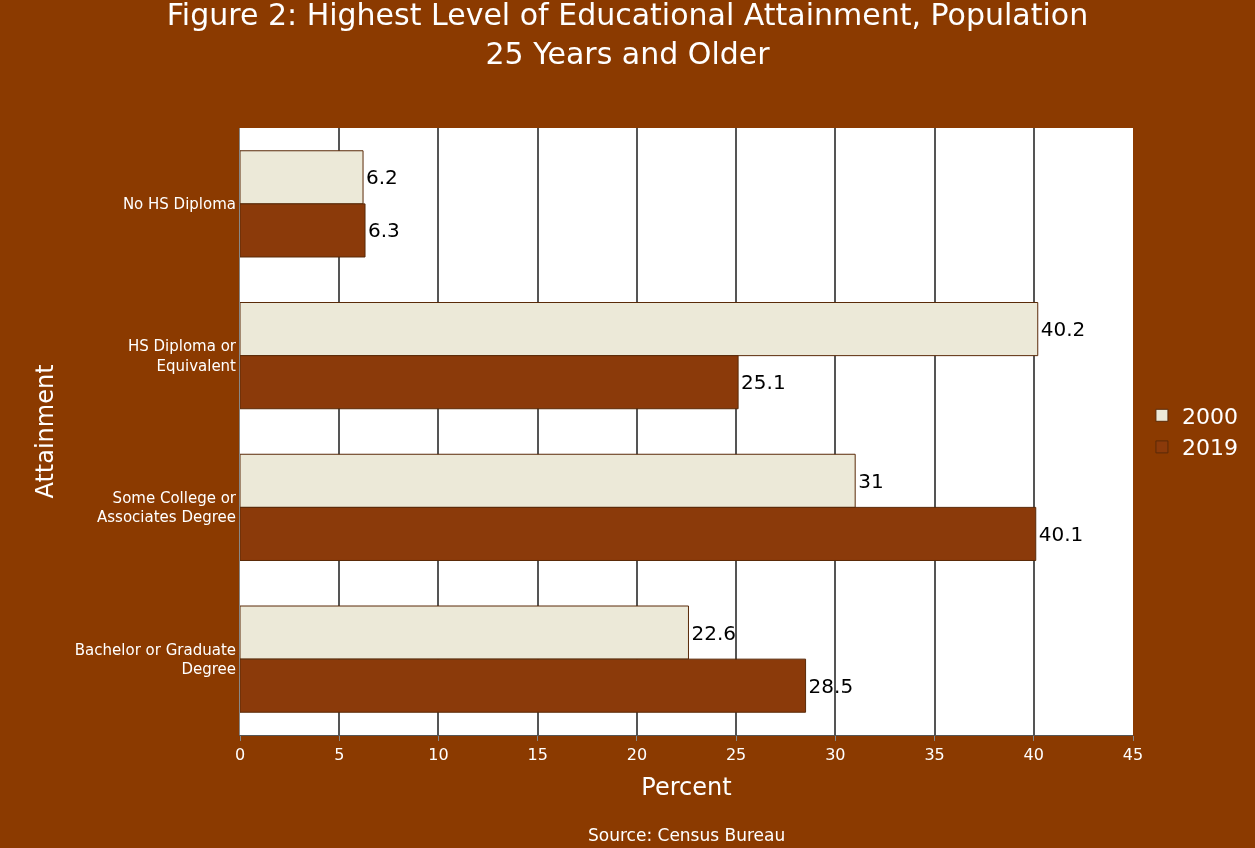  What do you see at coordinates (736, 755) in the screenshot?
I see `x-tick-label: 25` at bounding box center [736, 755].